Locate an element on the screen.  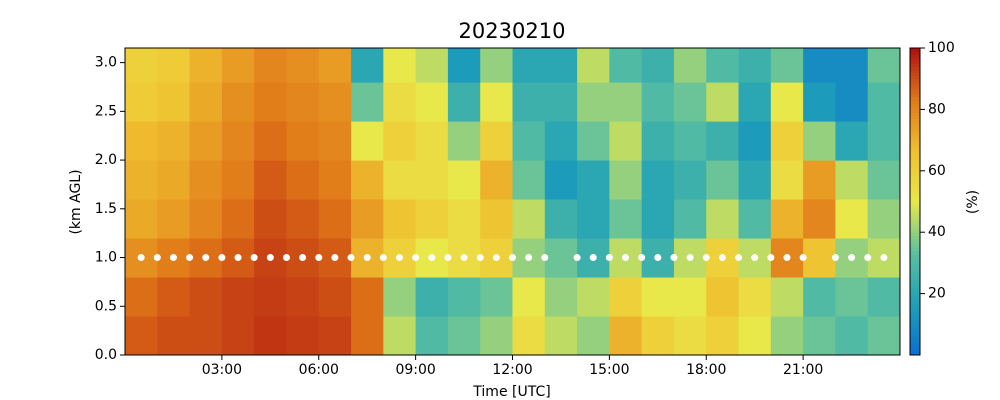
x-tick-label: 03:00 is located at coordinates (222, 370).